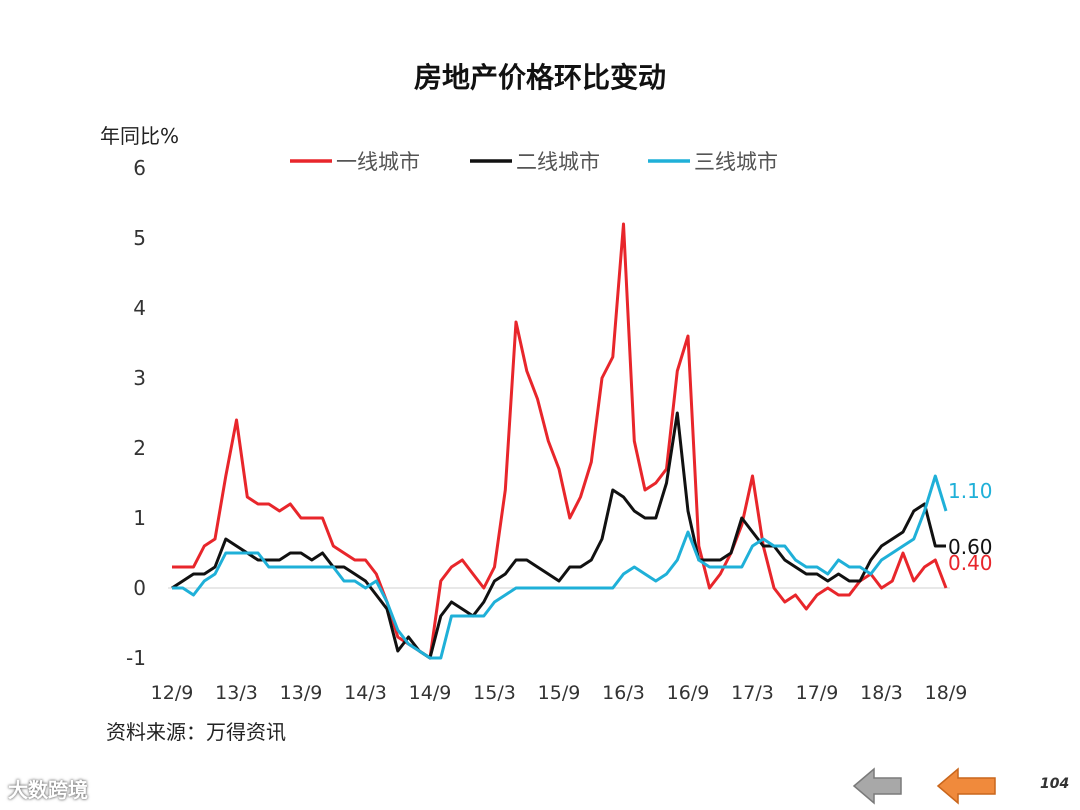  Describe the element at coordinates (494, 693) in the screenshot. I see `x-tick-label: 15/3` at that location.